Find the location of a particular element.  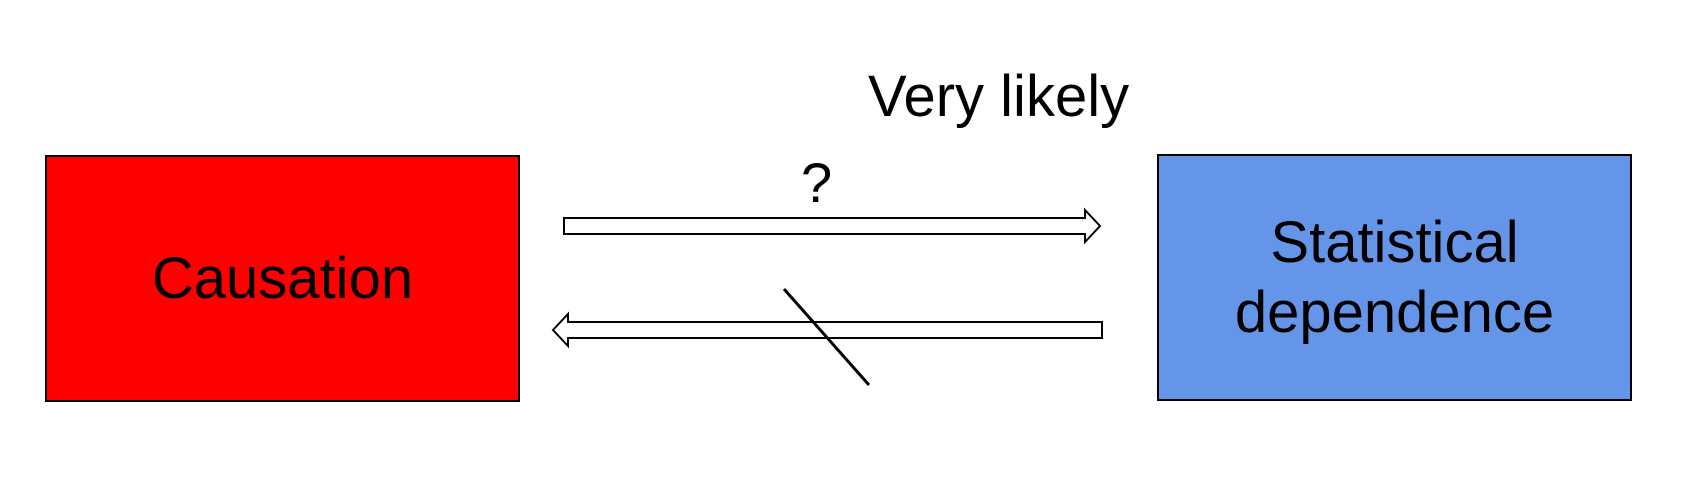

very-likely-label: Very likely is located at coordinates (999, 96).